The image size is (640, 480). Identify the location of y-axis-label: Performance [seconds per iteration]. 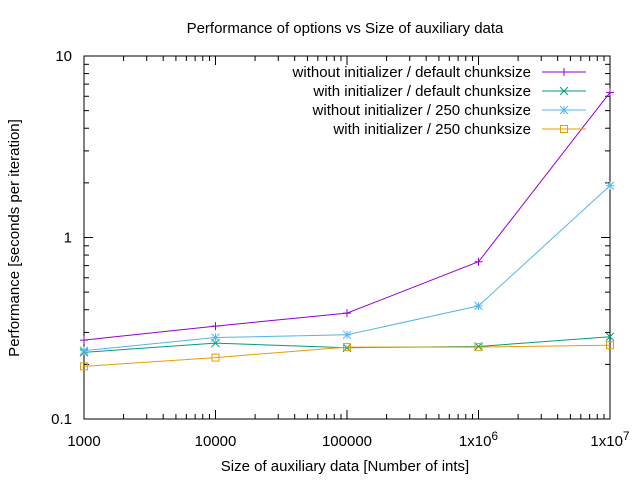
(14, 238).